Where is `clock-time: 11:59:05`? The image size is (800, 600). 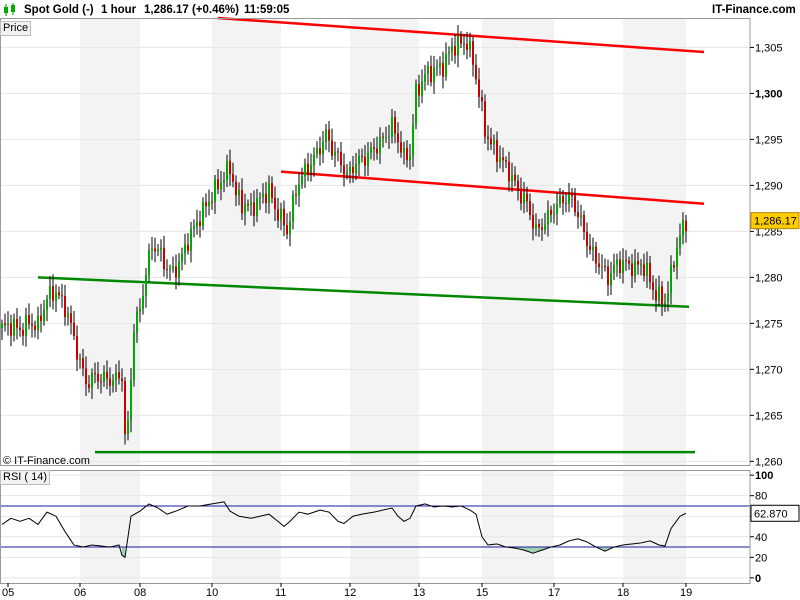 clock-time: 11:59:05 is located at coordinates (267, 10).